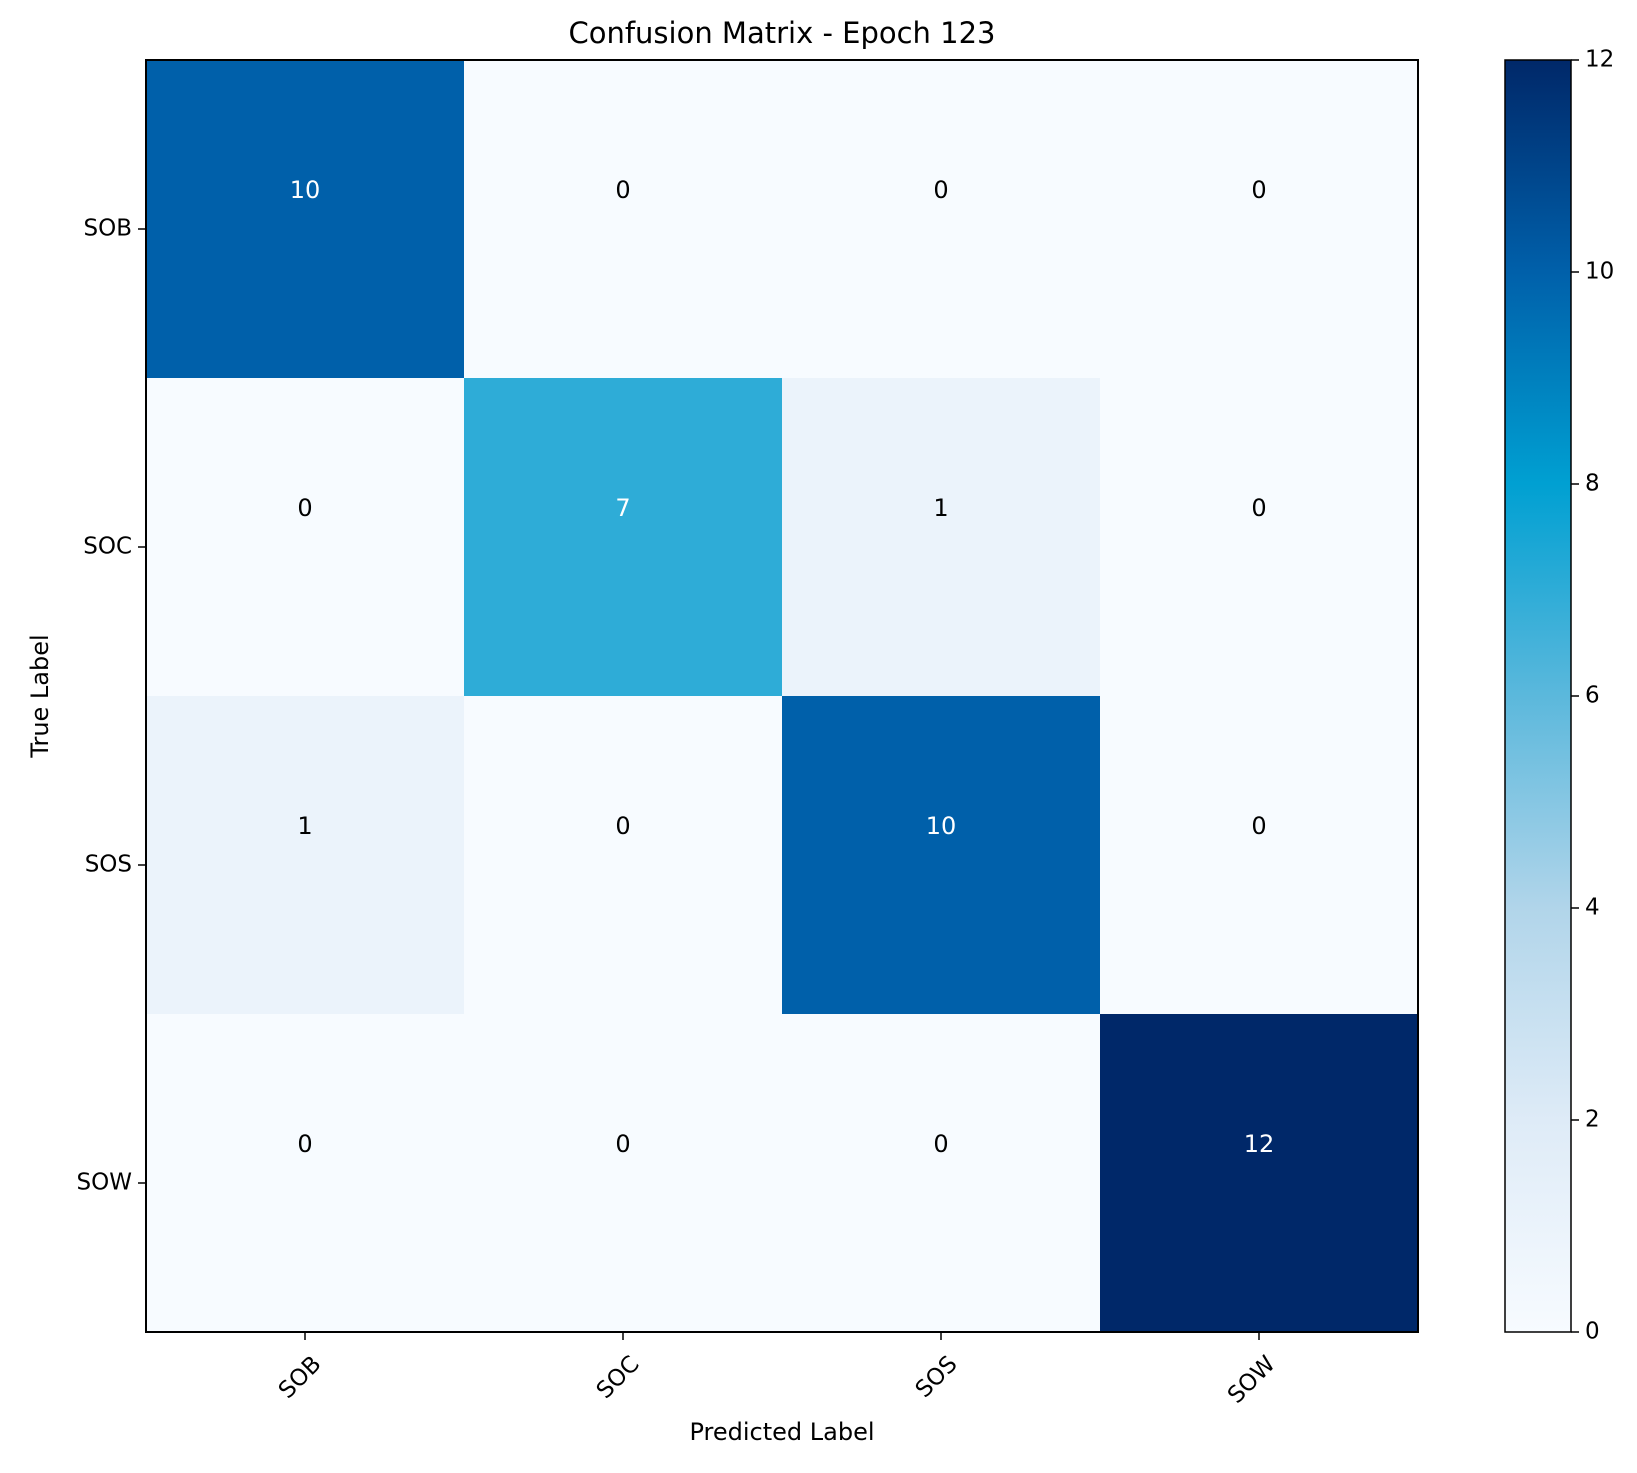 The width and height of the screenshot is (1637, 1473). What do you see at coordinates (1259, 1144) in the screenshot?
I see `cell-value-label: 12` at bounding box center [1259, 1144].